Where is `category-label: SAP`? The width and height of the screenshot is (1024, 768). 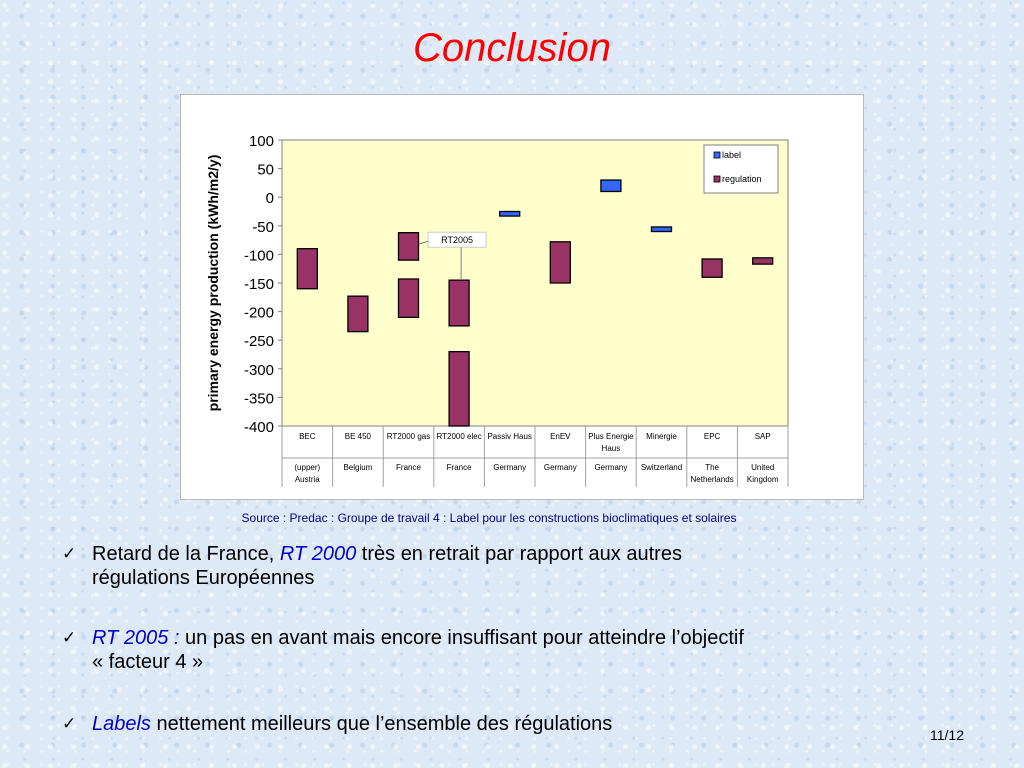
category-label: SAP is located at coordinates (763, 436).